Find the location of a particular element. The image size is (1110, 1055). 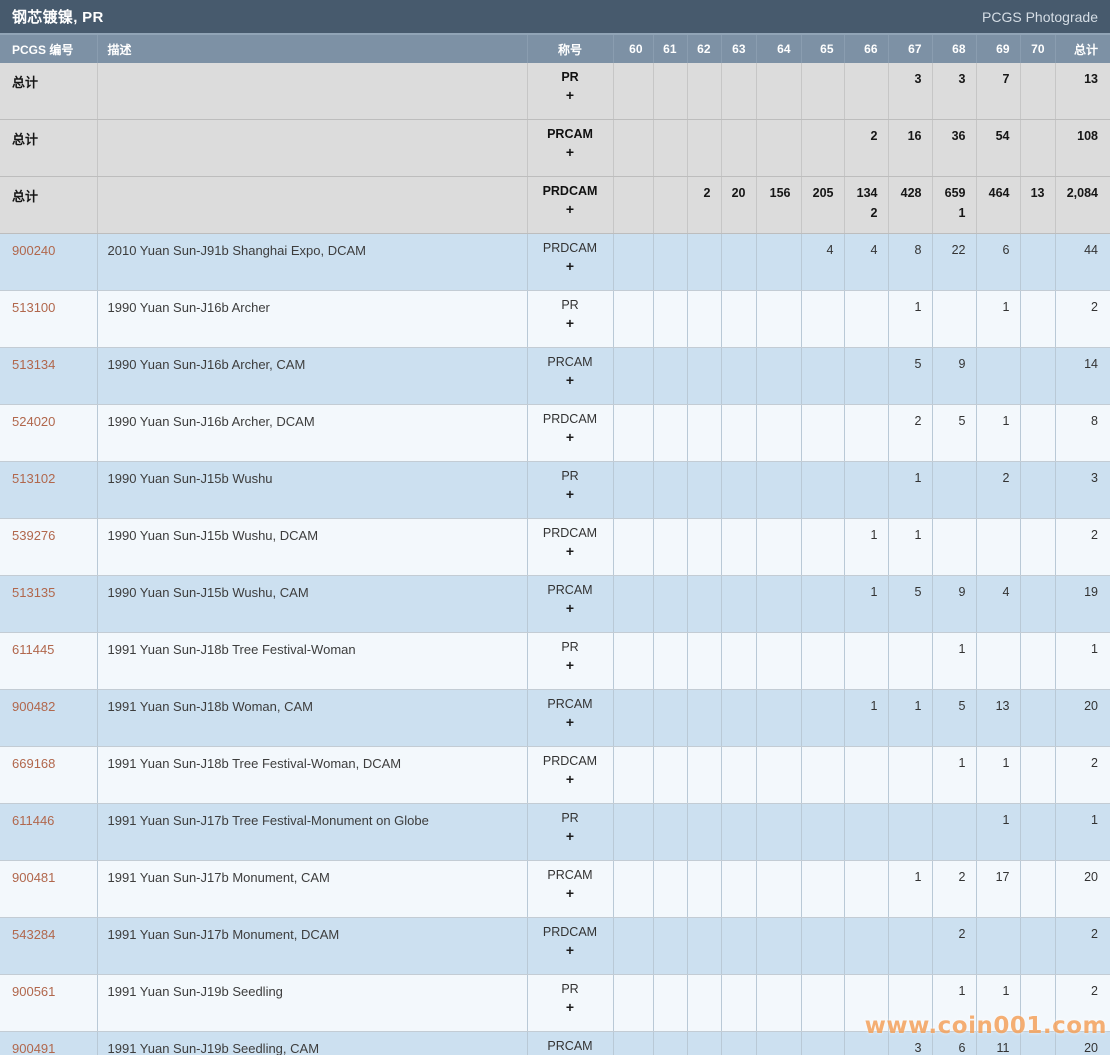

pcgs-number-link: 900491 is located at coordinates (34, 1048).